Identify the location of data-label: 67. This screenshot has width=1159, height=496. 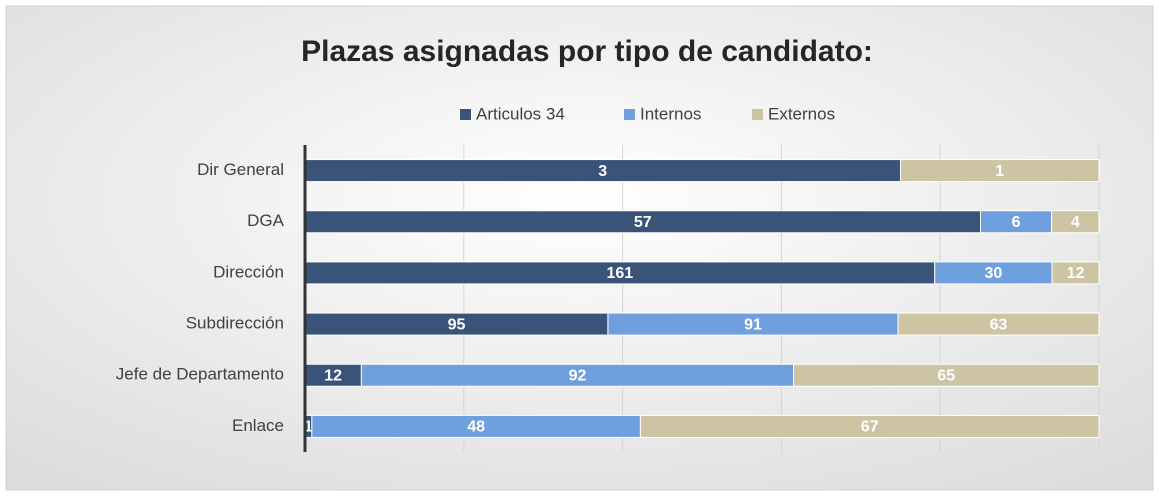
(870, 427).